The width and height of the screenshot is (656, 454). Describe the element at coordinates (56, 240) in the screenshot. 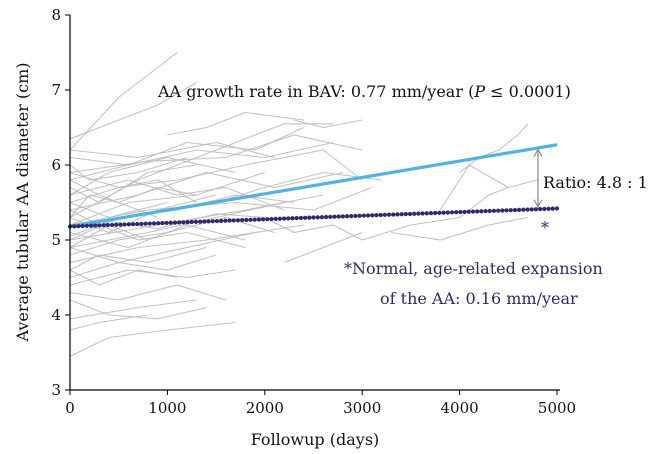

I see `y-tick-label-5: 5` at that location.